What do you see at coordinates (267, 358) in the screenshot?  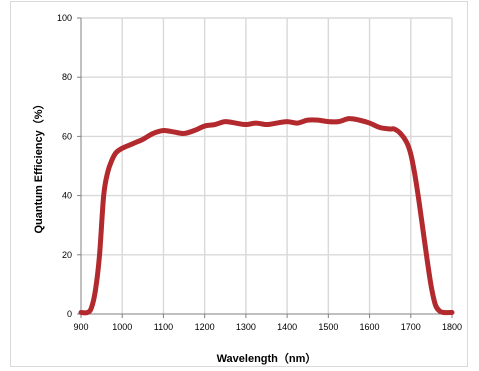 I see `x-axis-title: Wavelength（nm）` at bounding box center [267, 358].